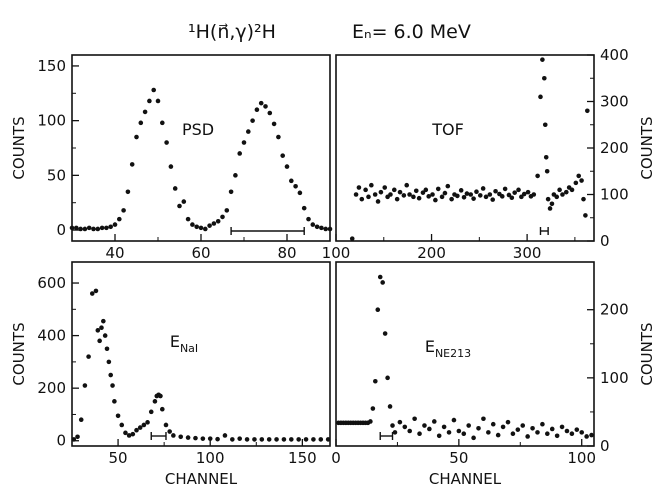  I want to click on x-tick-label: 60, so click(200, 253).